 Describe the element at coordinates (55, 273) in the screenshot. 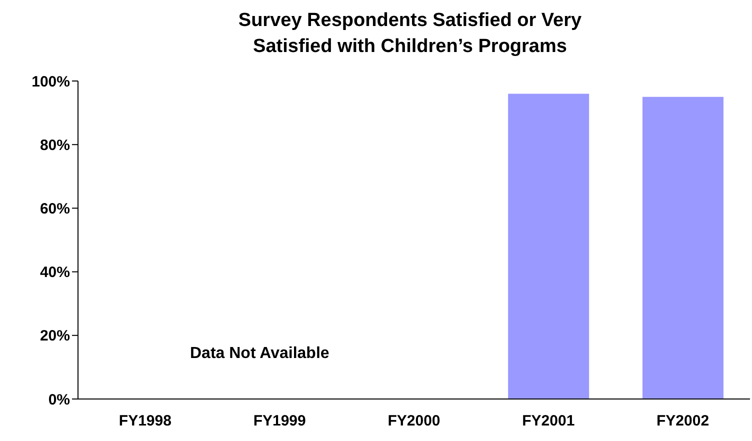

I see `y-tick-label: 40%` at that location.